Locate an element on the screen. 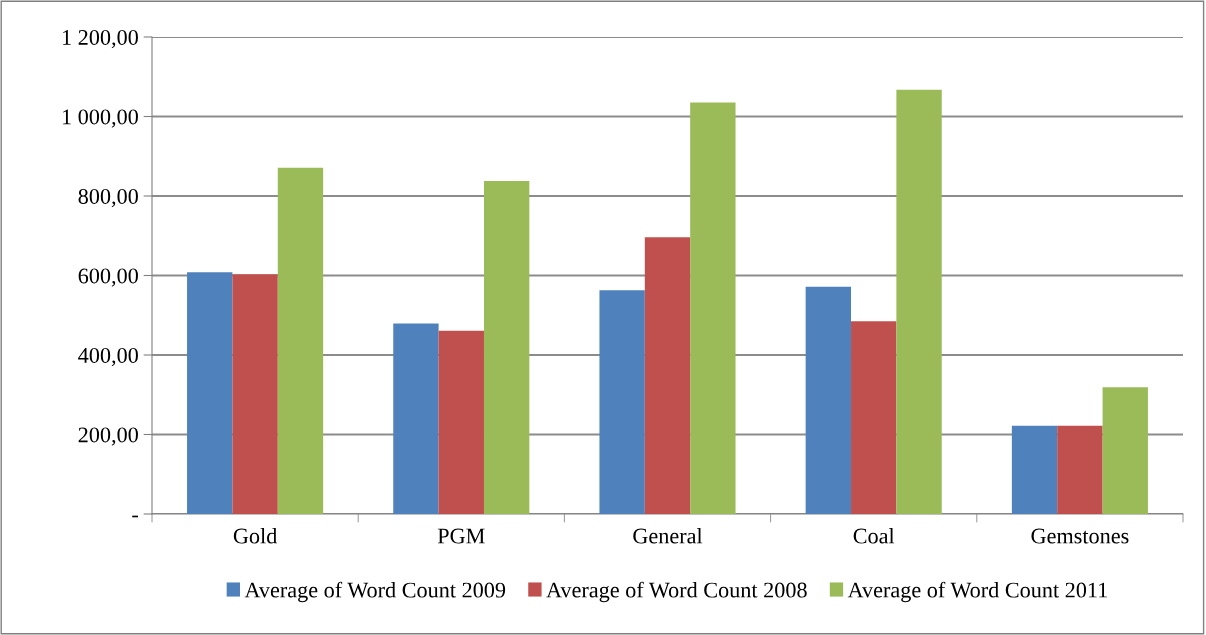  legend-label: Average of Word Count 2008 is located at coordinates (676, 592).